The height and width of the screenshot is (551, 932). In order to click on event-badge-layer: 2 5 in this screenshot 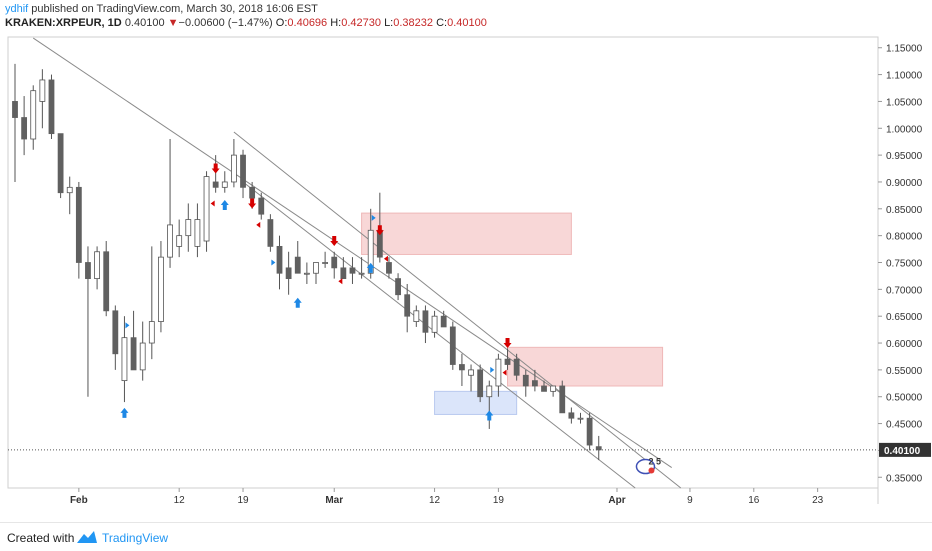, I will do `click(648, 466)`.